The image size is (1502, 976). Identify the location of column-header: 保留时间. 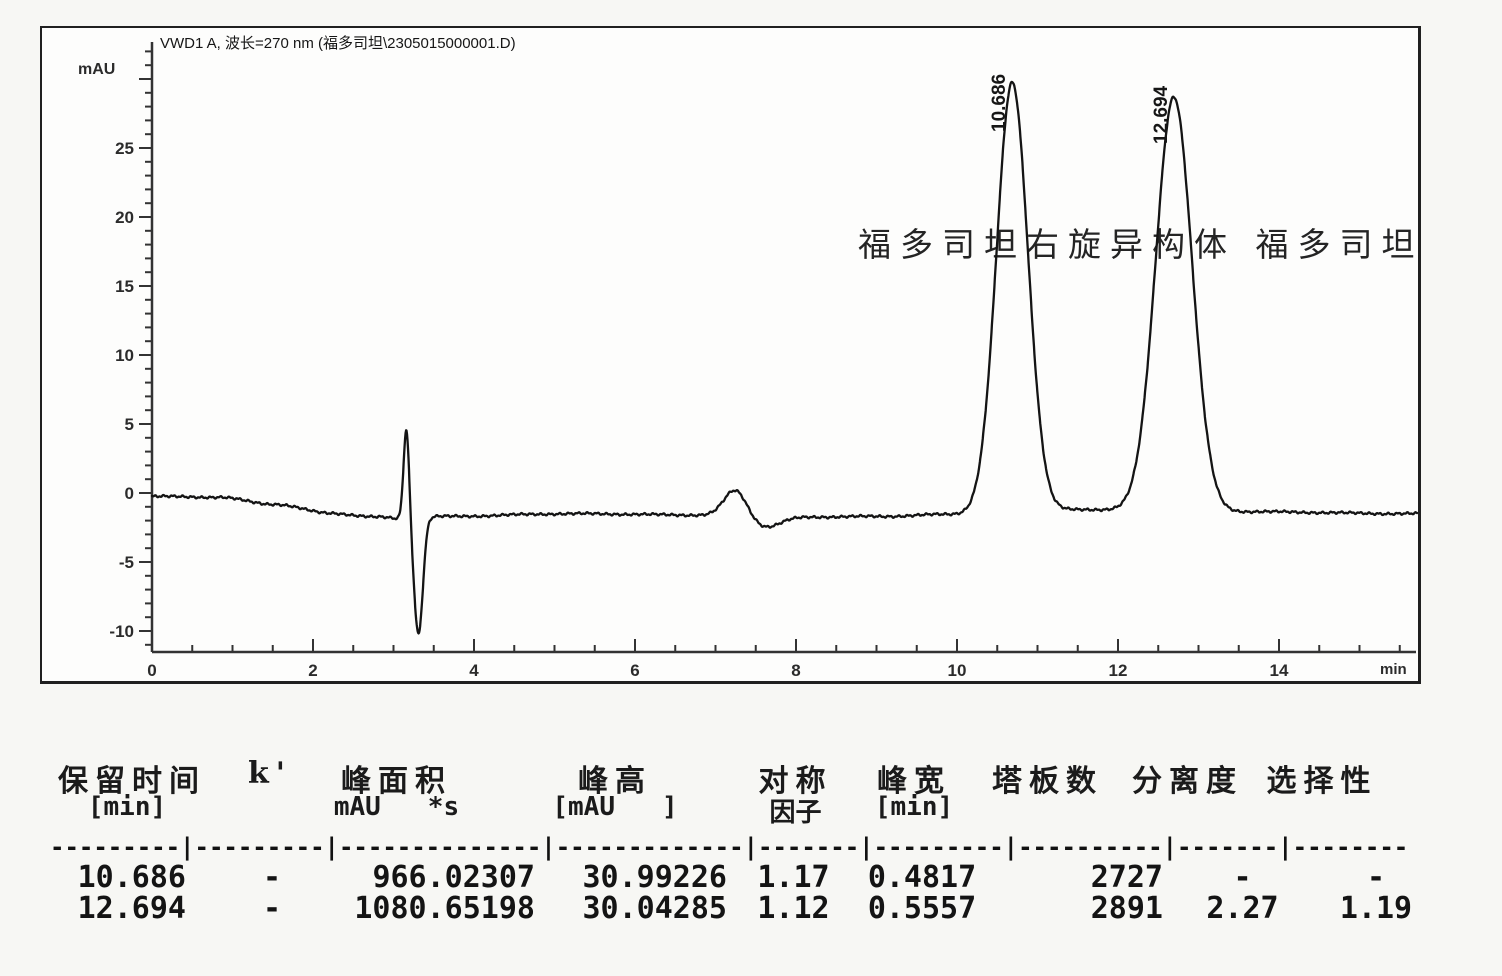
(132, 781).